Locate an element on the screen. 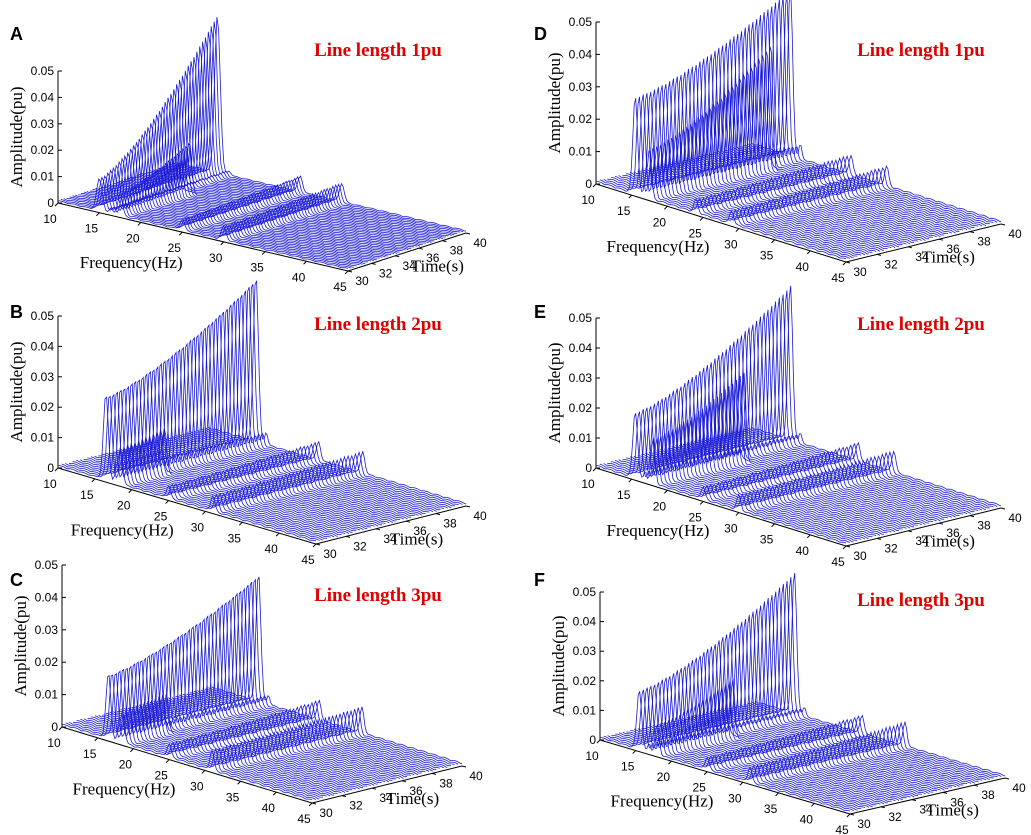 Image resolution: width=1031 pixels, height=835 pixels. z-tick-label: 0 is located at coordinates (50, 203).